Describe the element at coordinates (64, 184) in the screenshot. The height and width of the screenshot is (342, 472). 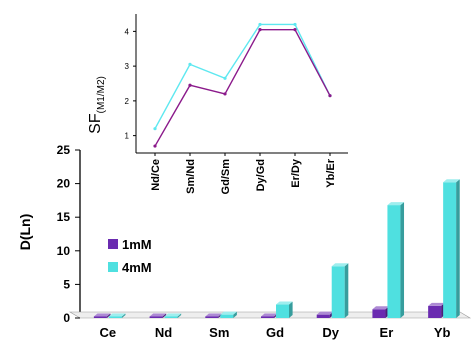
I see `main-y-tick-label: 20` at that location.